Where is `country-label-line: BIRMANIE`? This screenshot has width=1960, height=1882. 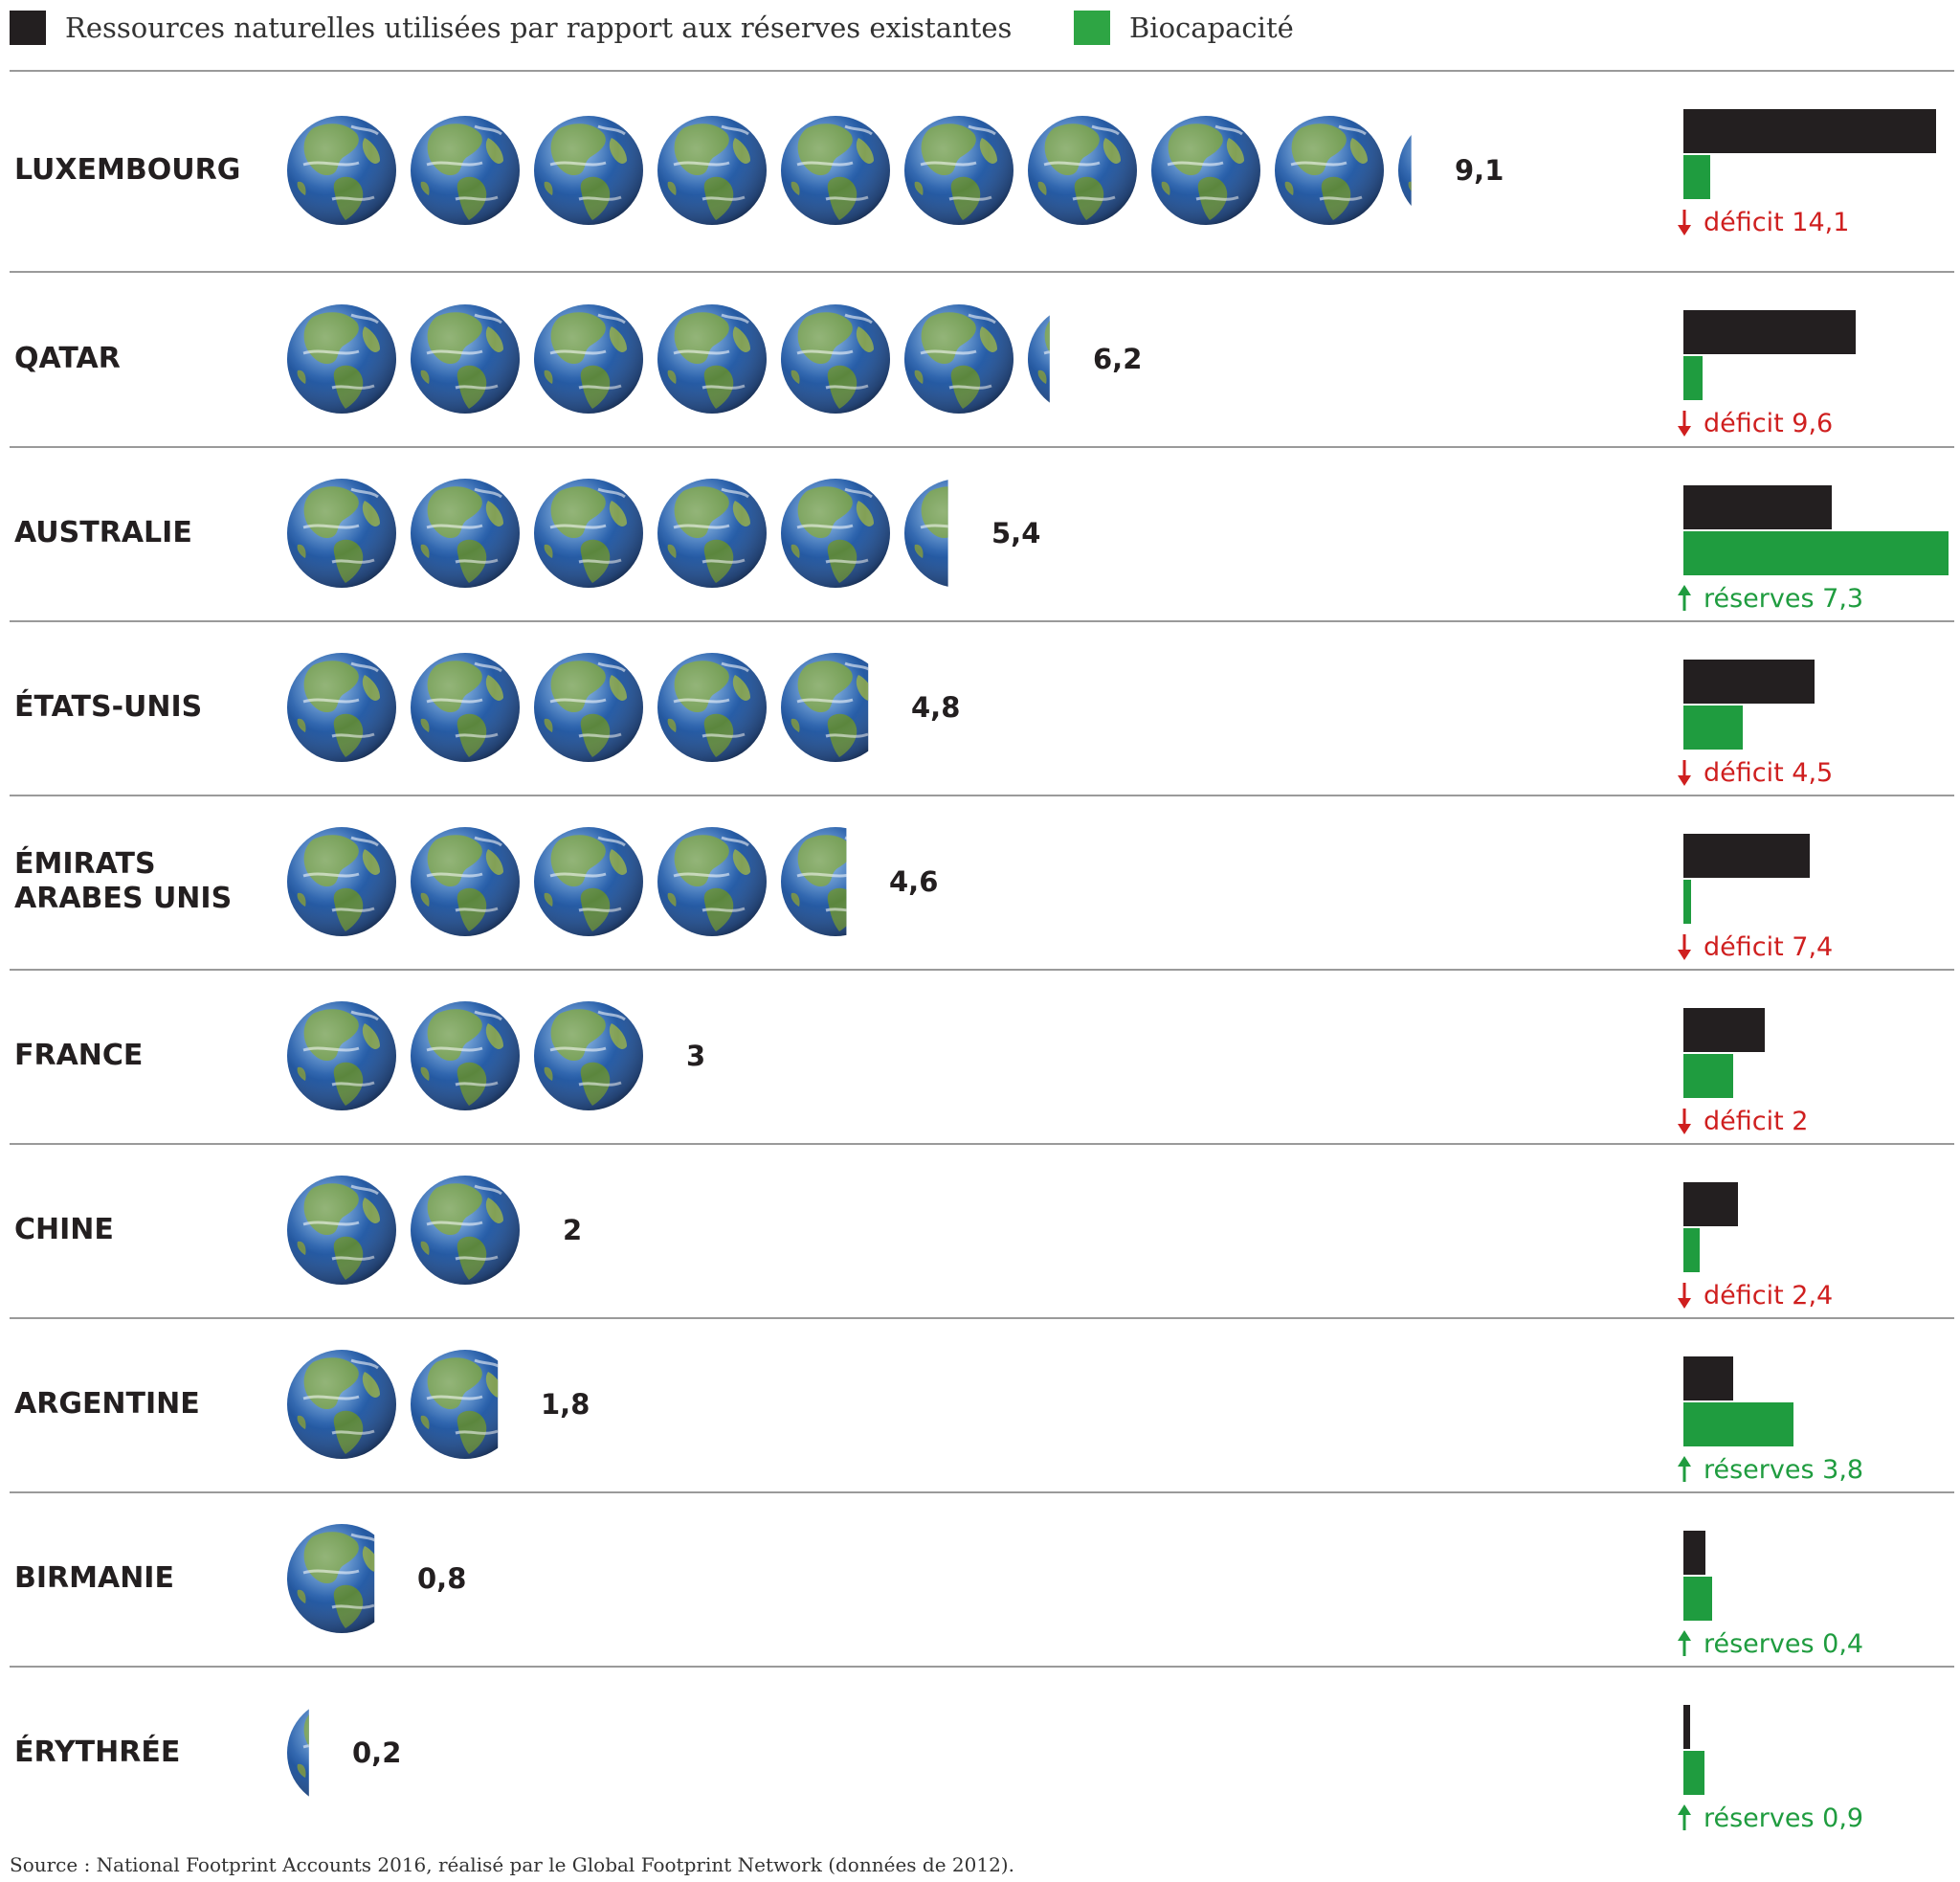 country-label-line: BIRMANIE is located at coordinates (94, 1578).